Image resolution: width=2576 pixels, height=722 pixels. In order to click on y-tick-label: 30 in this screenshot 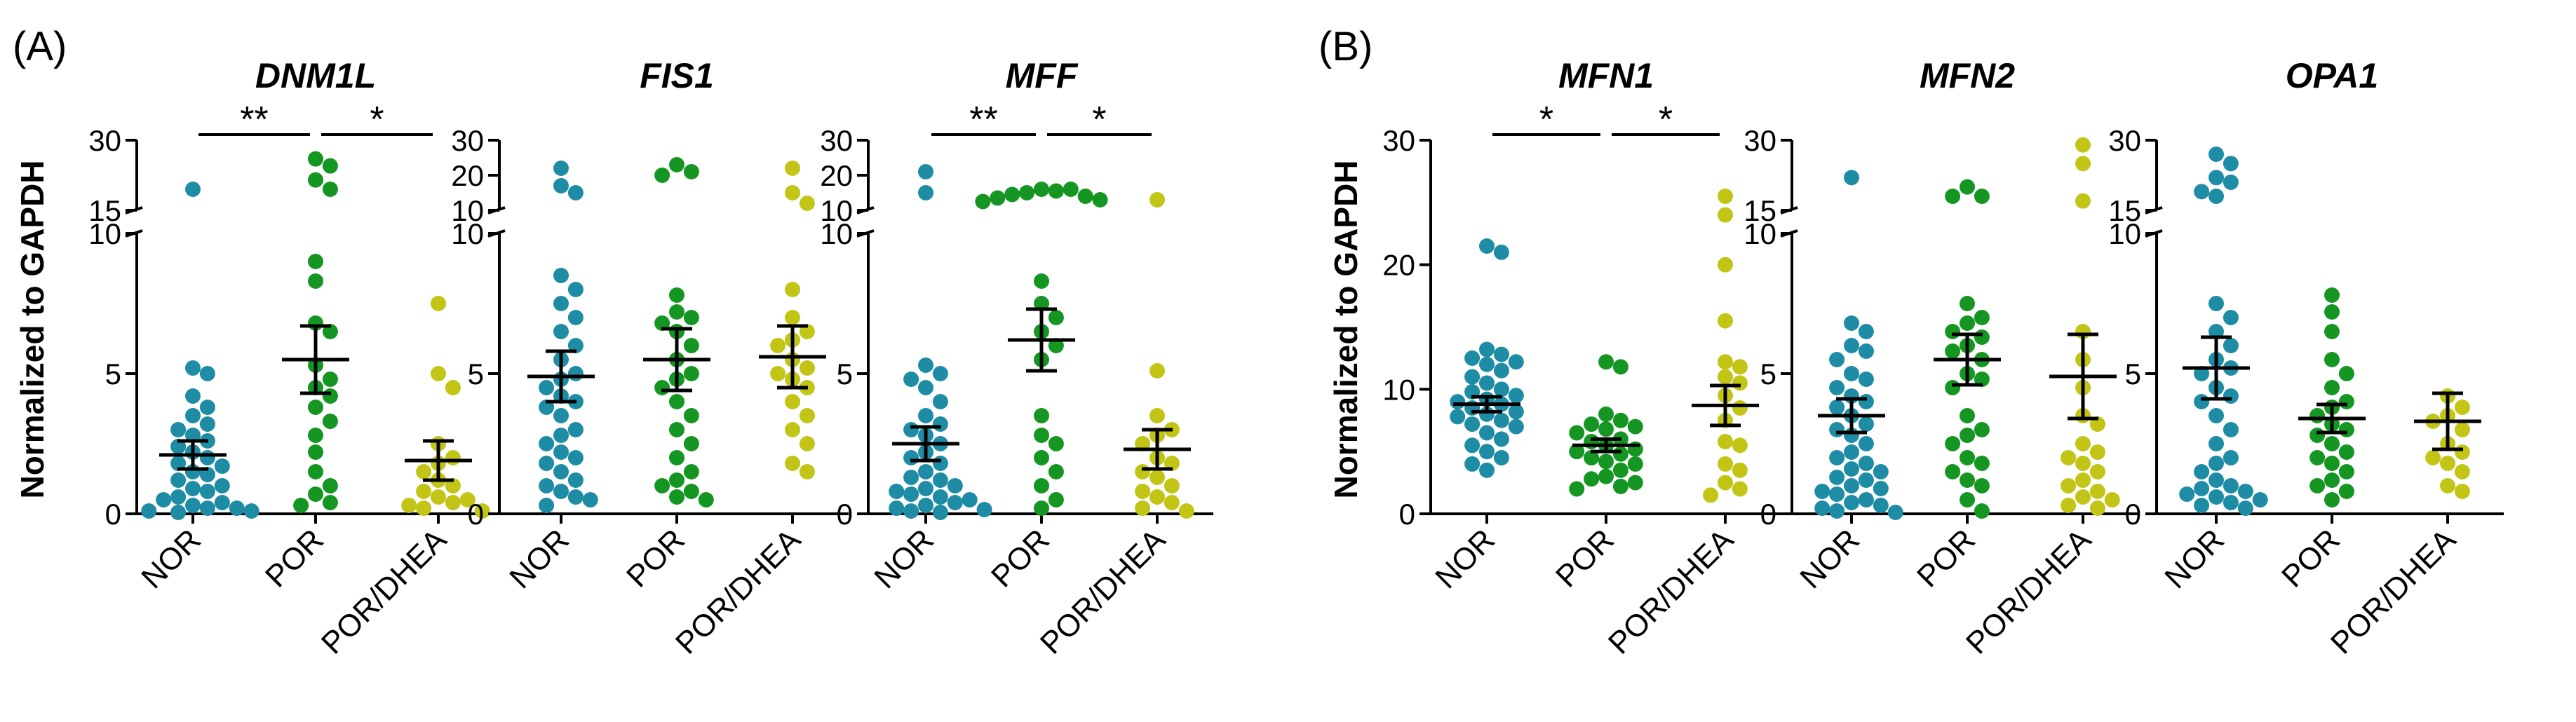, I will do `click(1760, 140)`.